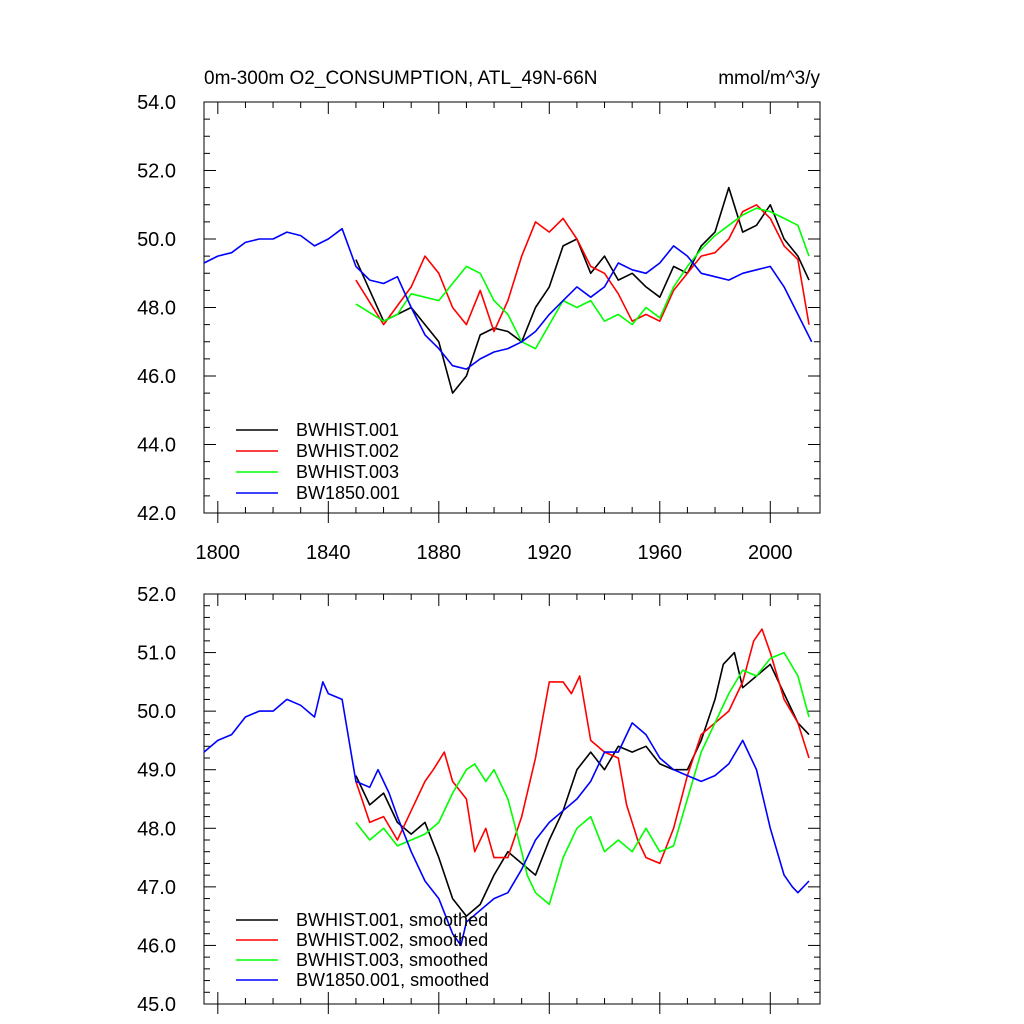  Describe the element at coordinates (218, 553) in the screenshot. I see `x-tick-label: 1800` at that location.